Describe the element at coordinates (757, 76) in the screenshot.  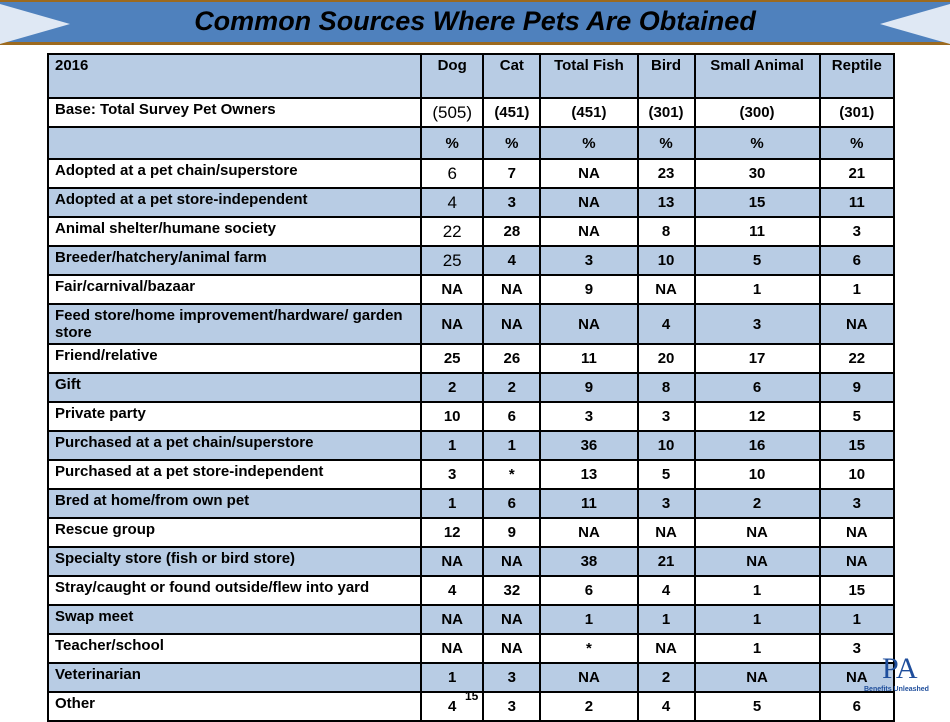
I see `cell-value: Small Animal` at that location.